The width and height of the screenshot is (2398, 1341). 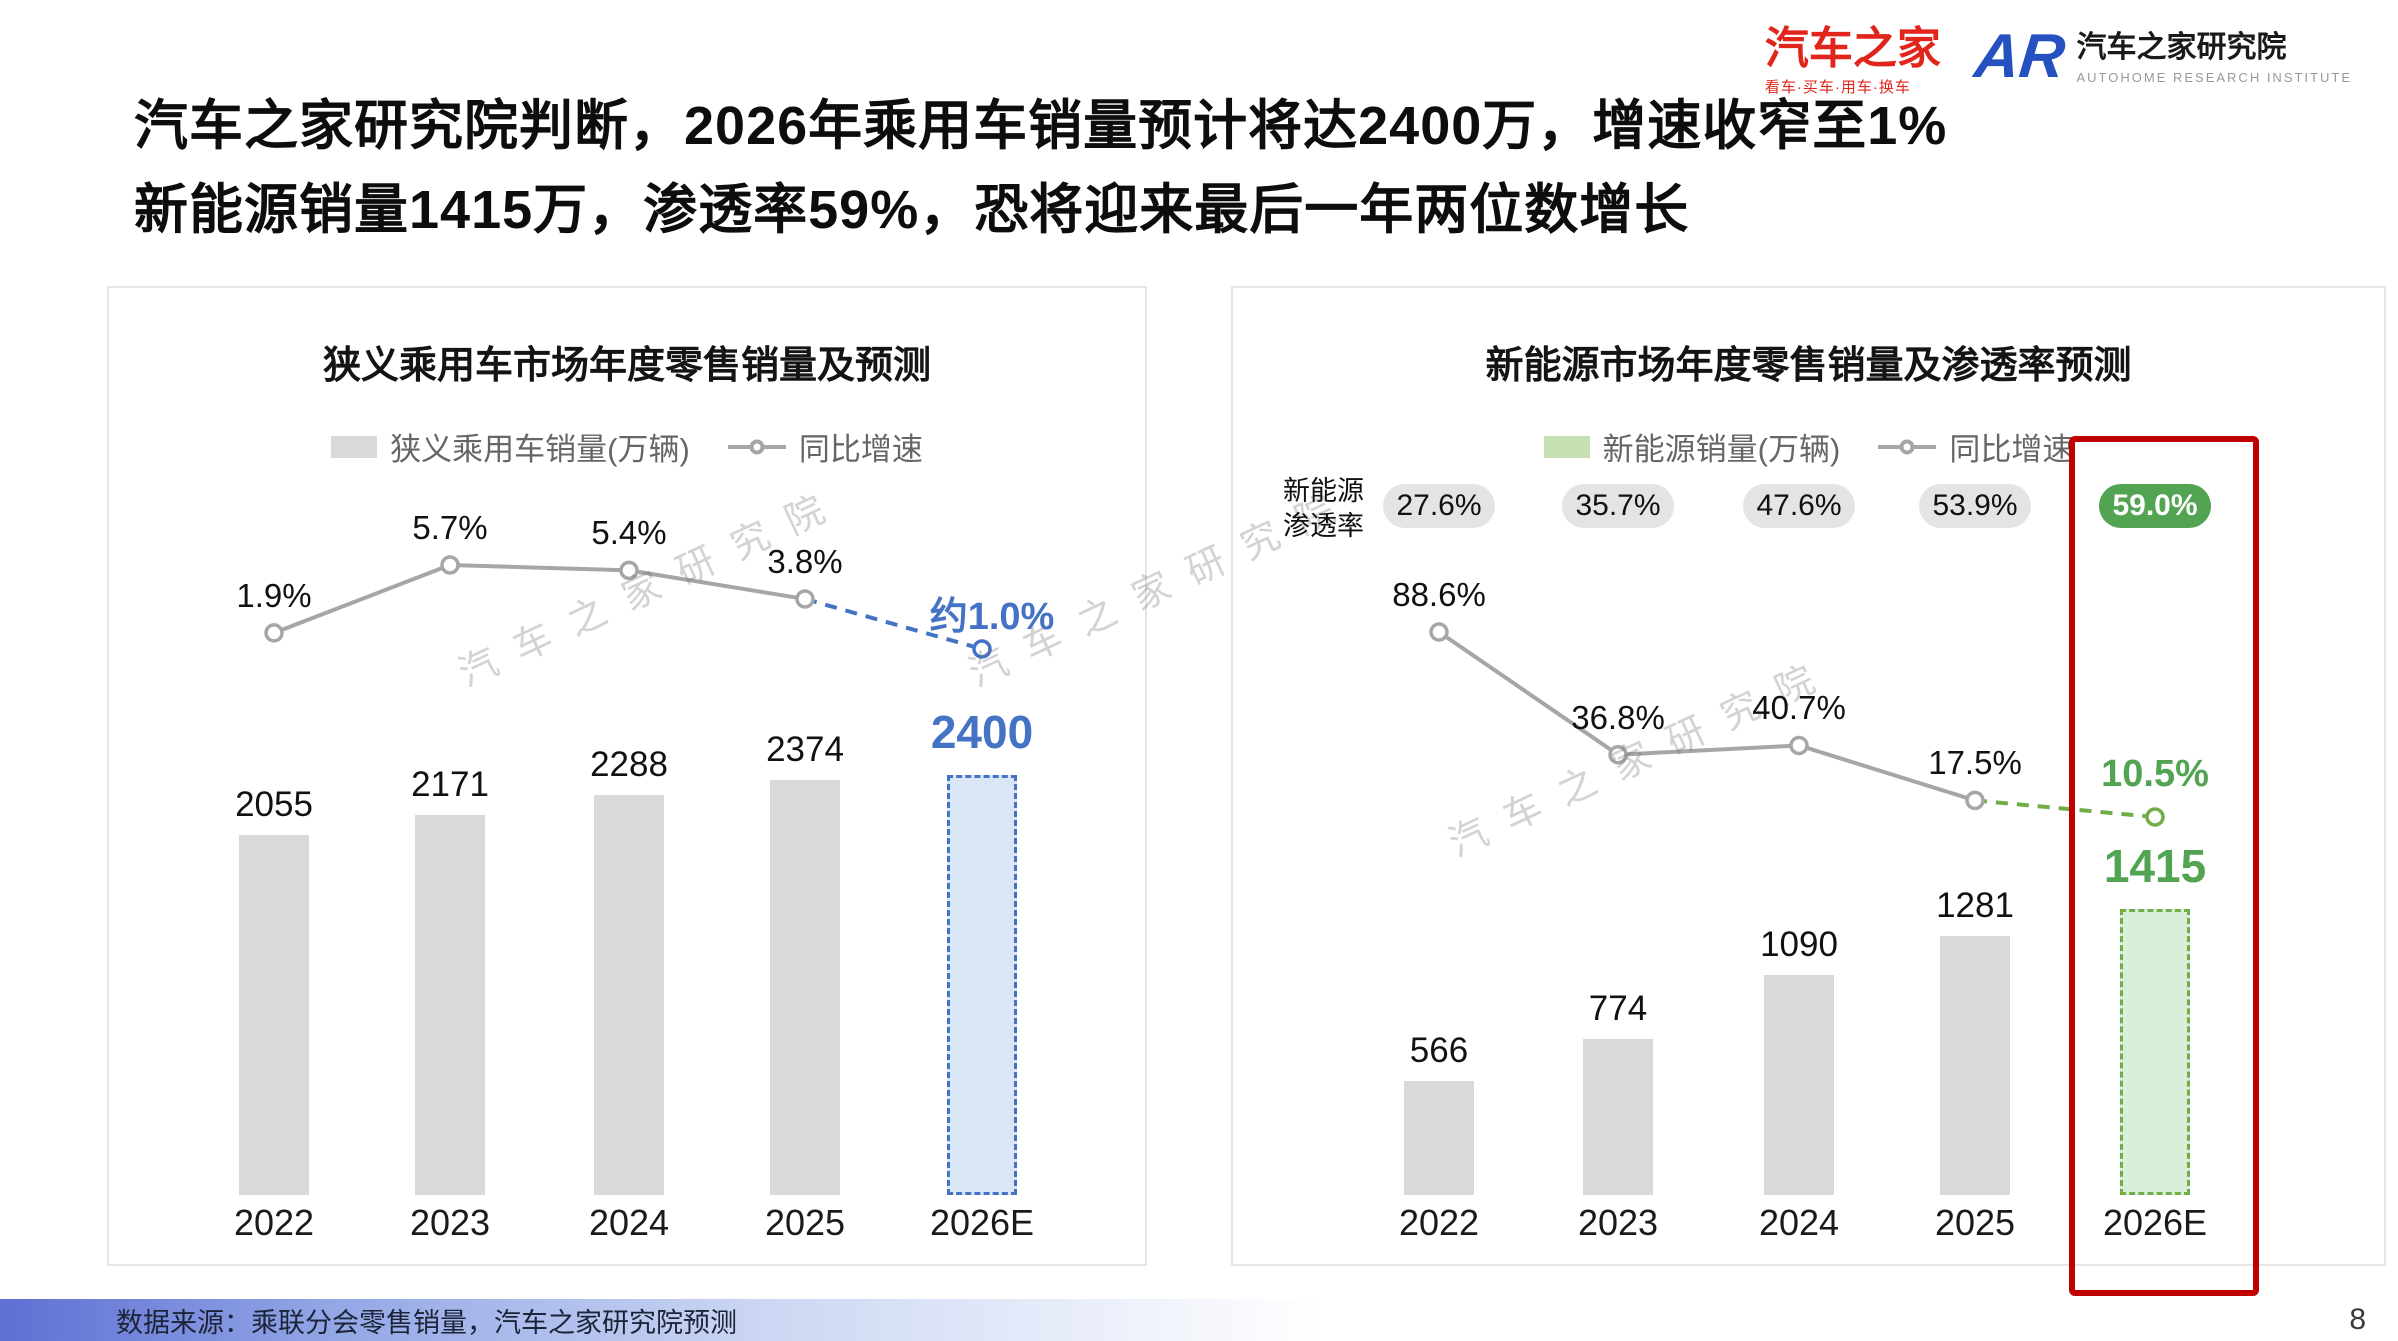 I want to click on bar-value-label: 1415, so click(x=2155, y=866).